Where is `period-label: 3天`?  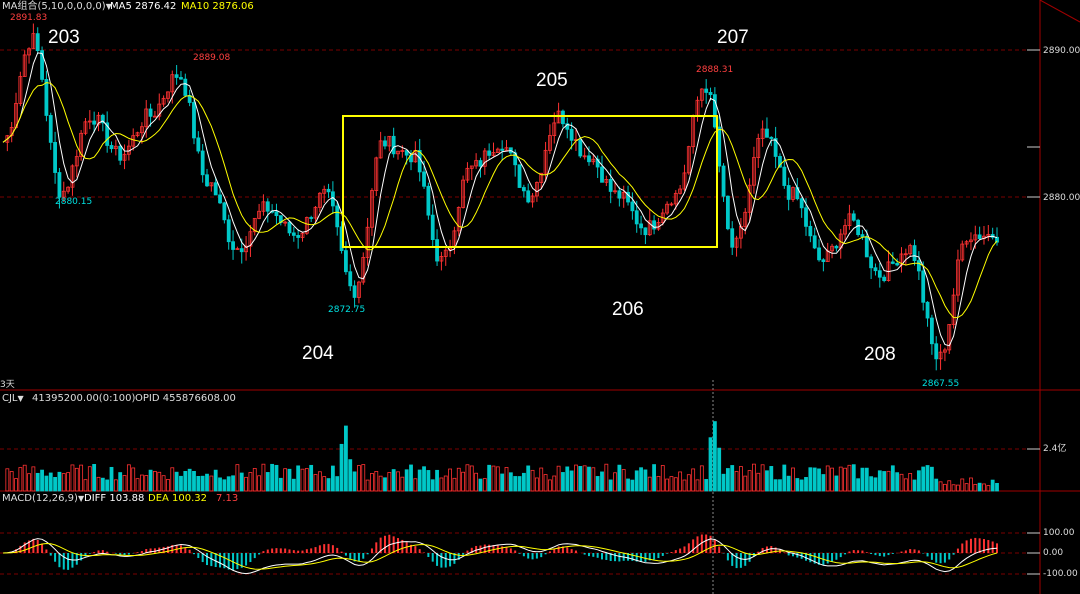 period-label: 3天 is located at coordinates (7, 385).